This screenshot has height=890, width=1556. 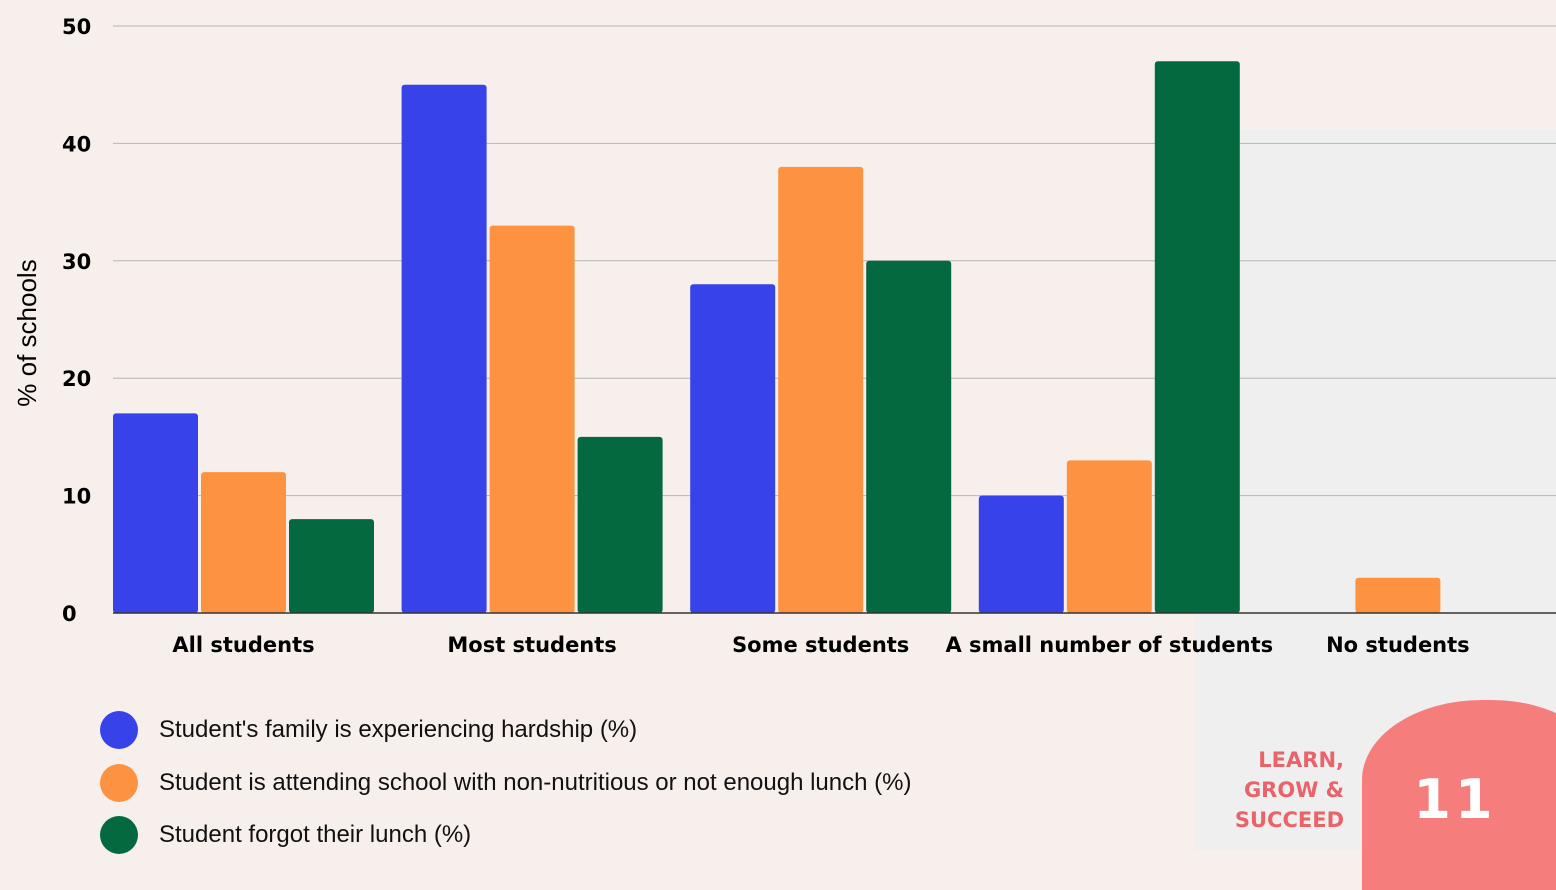 What do you see at coordinates (1455, 799) in the screenshot?
I see `page-number: 11` at bounding box center [1455, 799].